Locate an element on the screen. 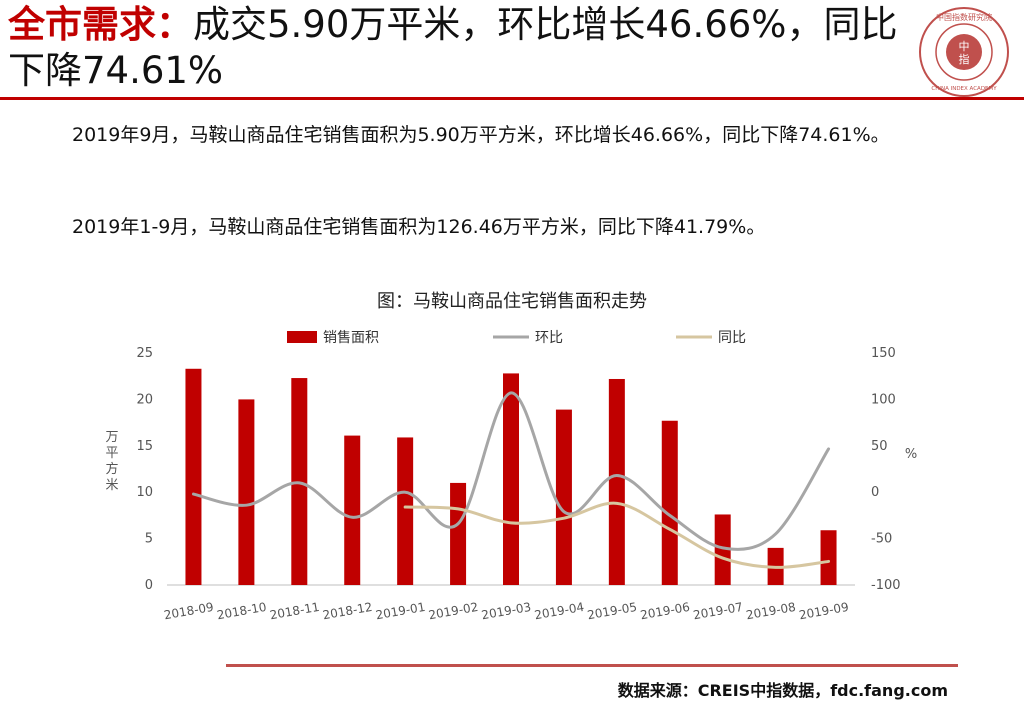 Image resolution: width=1024 pixels, height=709 pixels. right-tick-label: 0 is located at coordinates (875, 492).